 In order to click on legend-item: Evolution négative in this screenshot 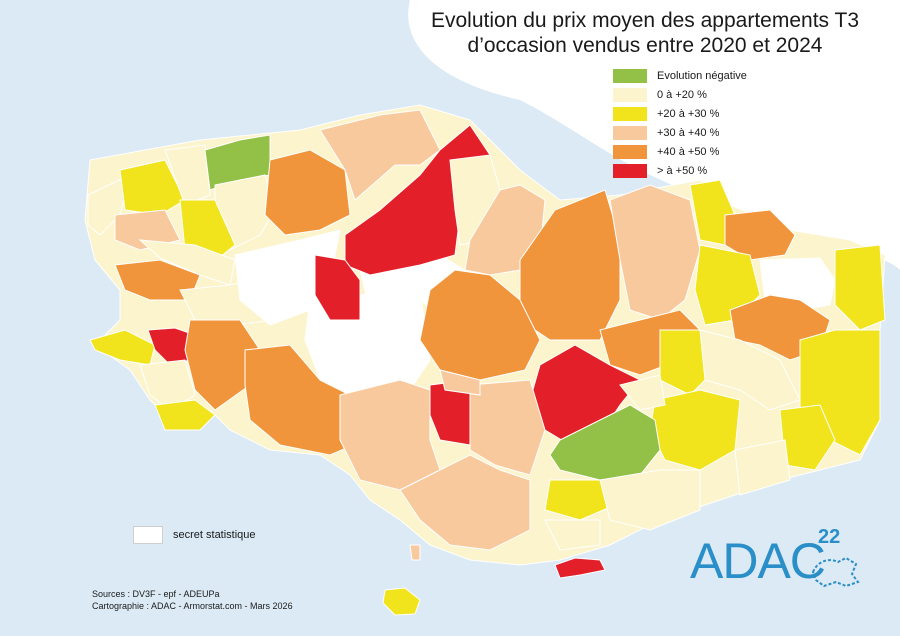, I will do `click(680, 75)`.